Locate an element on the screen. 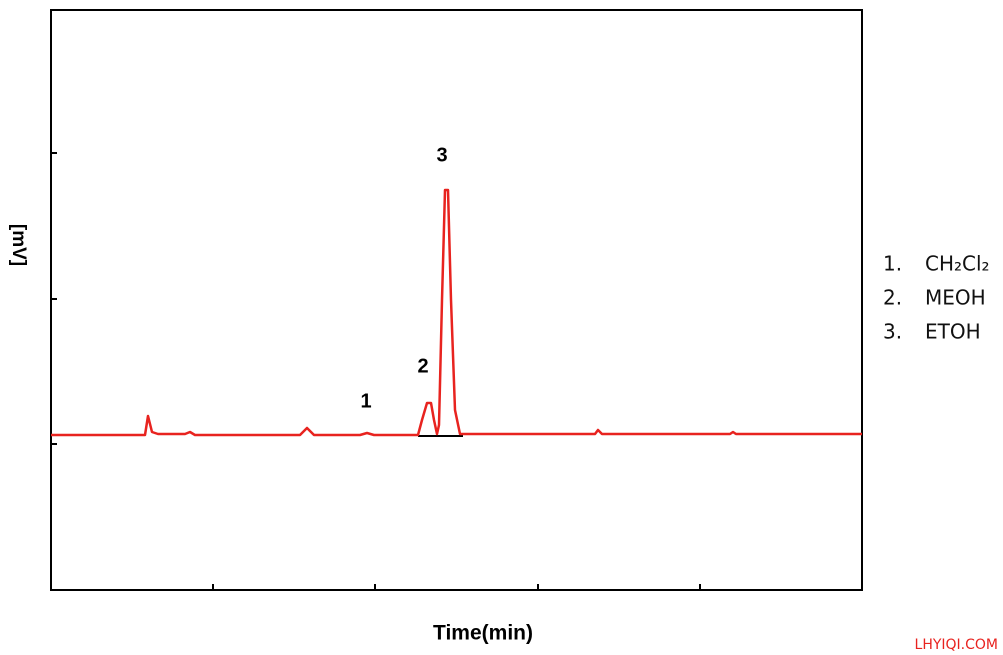 The height and width of the screenshot is (655, 1003). x-axis-title: Time(min) is located at coordinates (483, 633).